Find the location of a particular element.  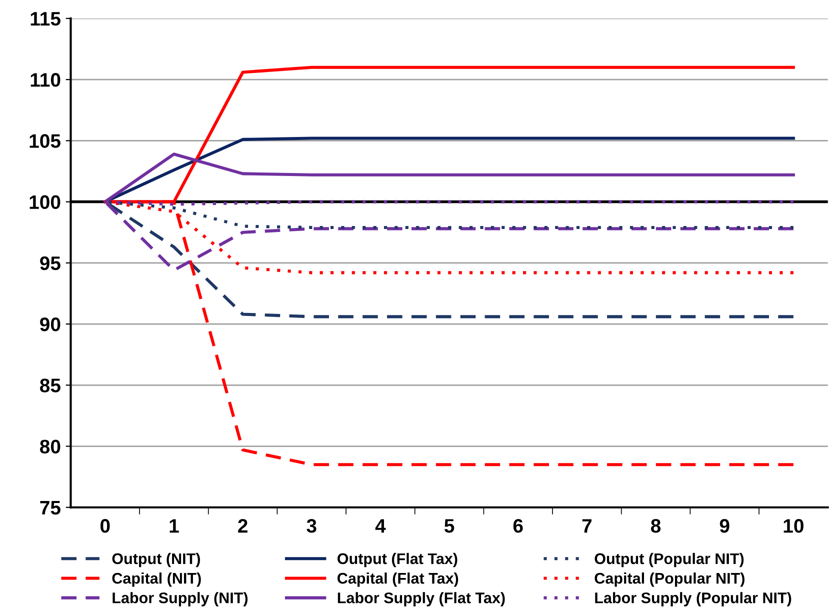

legend-label: Capital (Flat Tax) is located at coordinates (398, 579).